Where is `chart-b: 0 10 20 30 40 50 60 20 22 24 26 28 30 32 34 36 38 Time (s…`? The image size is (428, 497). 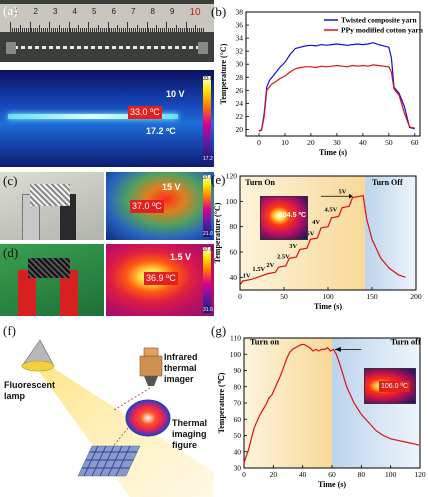 chart-b: 0 10 20 30 40 50 60 20 22 24 26 28 30 32 34 36 38 Time (s… is located at coordinates (321, 83).